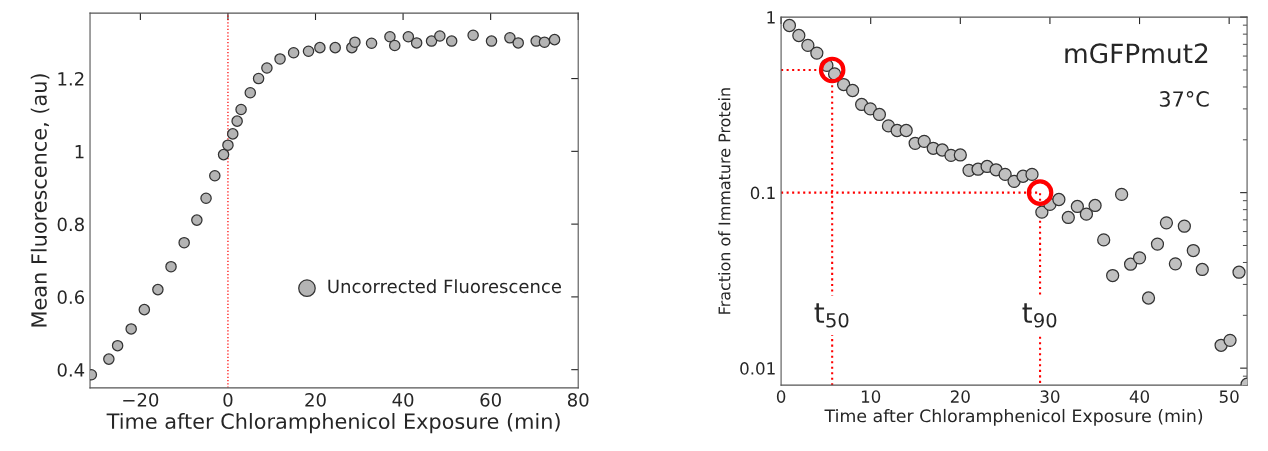 The image size is (1268, 451). I want to click on y-tick-label: 0.01, so click(757, 368).